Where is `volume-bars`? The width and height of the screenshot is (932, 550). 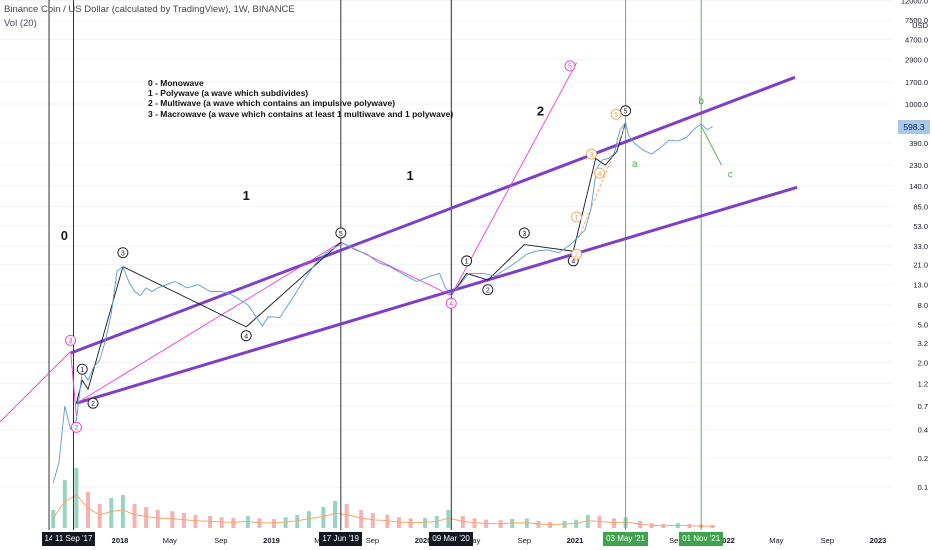
volume-bars is located at coordinates (383, 498).